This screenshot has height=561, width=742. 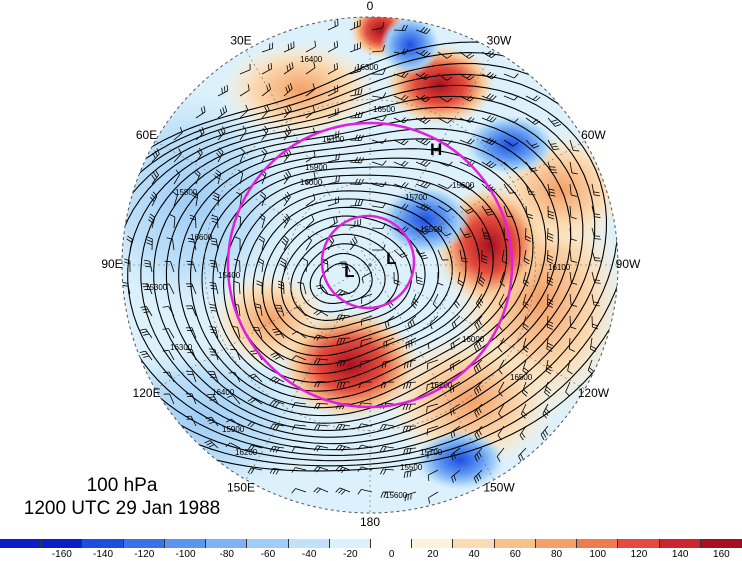 What do you see at coordinates (411, 467) in the screenshot?
I see `contour-label: 15500` at bounding box center [411, 467].